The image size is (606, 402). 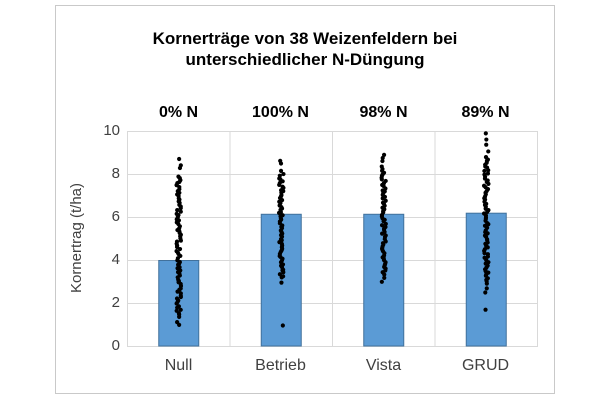 What do you see at coordinates (305, 59) in the screenshot?
I see `chart-title-line2: unterschiedlicher N-Düngung` at bounding box center [305, 59].